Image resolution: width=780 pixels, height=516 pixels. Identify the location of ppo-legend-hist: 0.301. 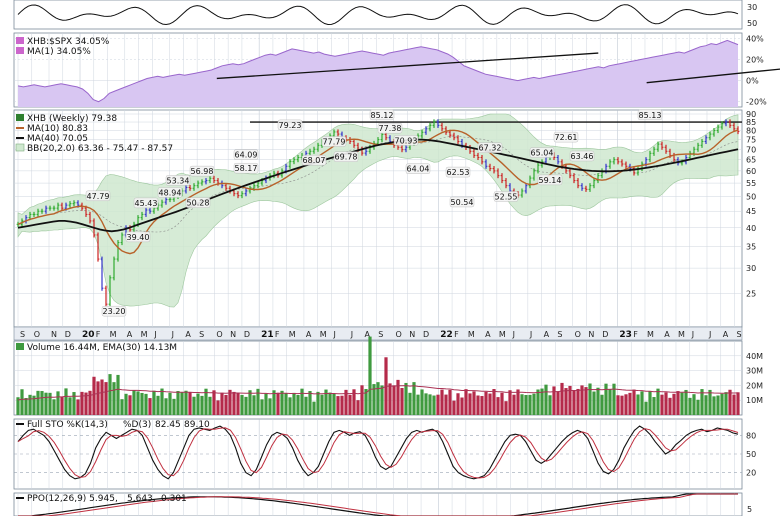
(174, 499).